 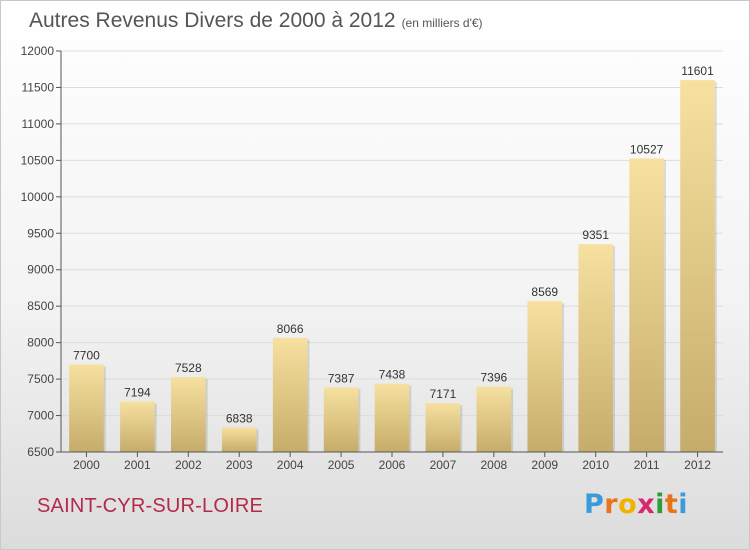 I want to click on data-label: 7396, so click(x=493, y=378).